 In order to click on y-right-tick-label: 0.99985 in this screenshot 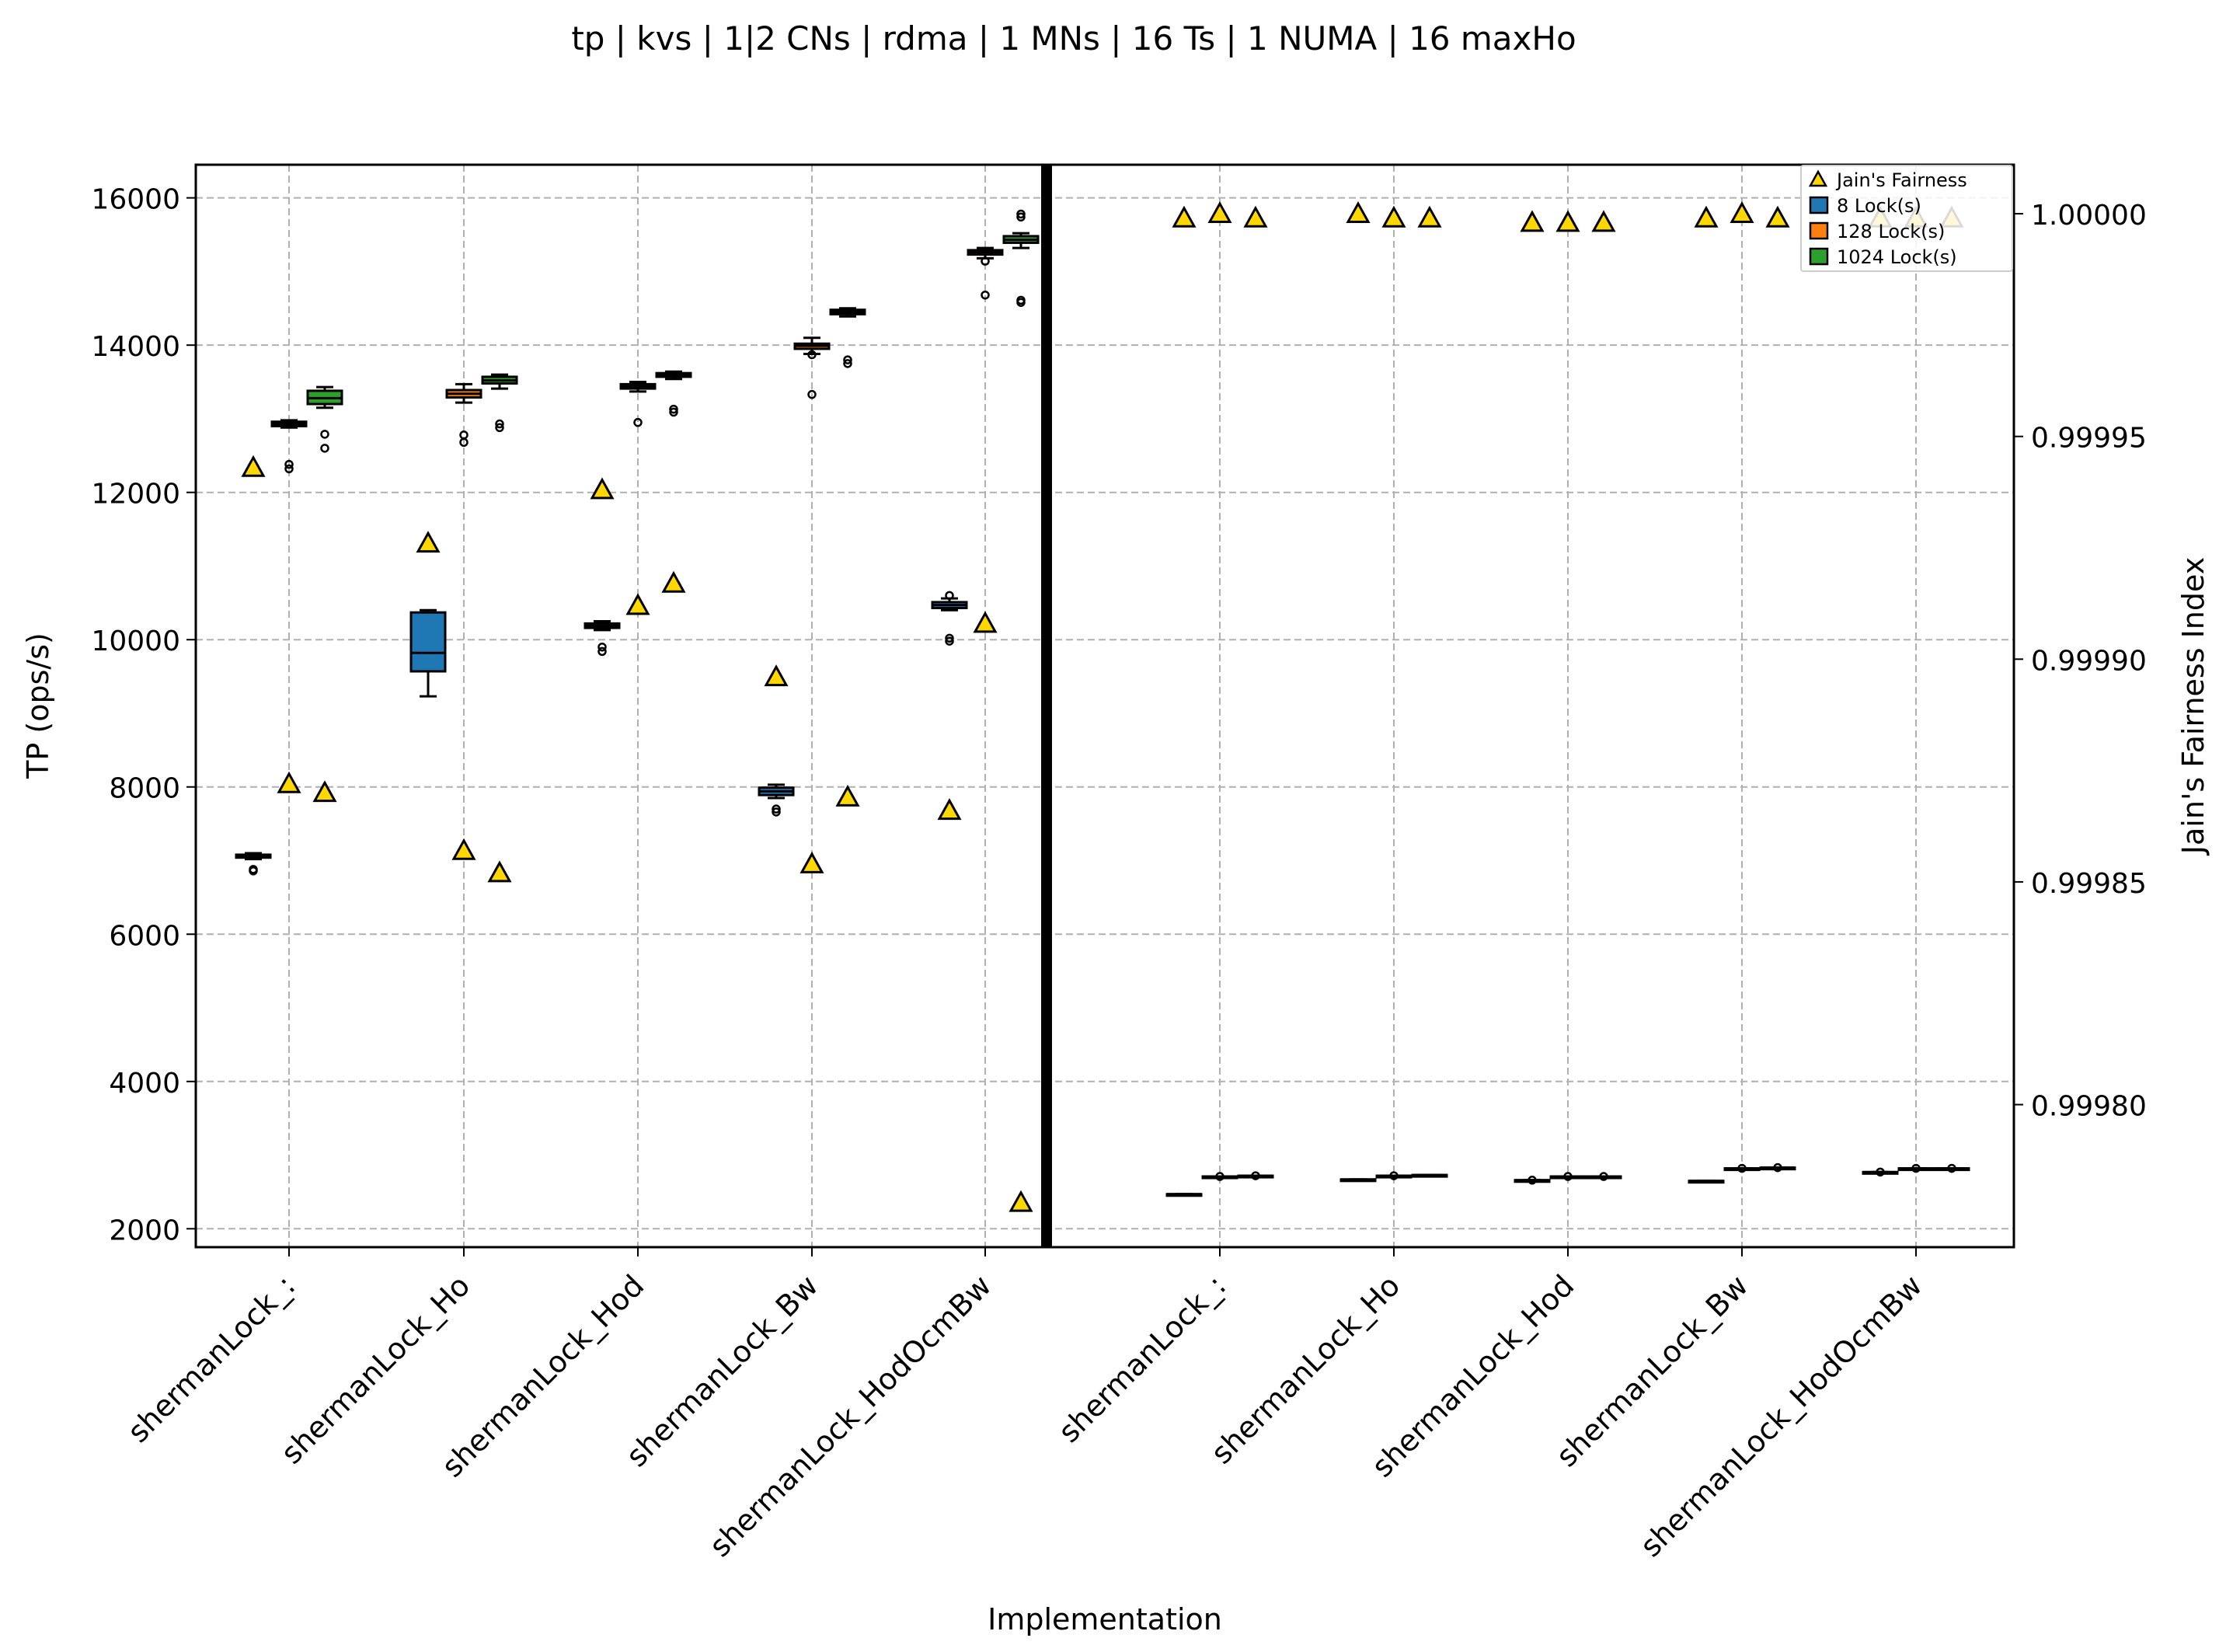, I will do `click(2089, 884)`.